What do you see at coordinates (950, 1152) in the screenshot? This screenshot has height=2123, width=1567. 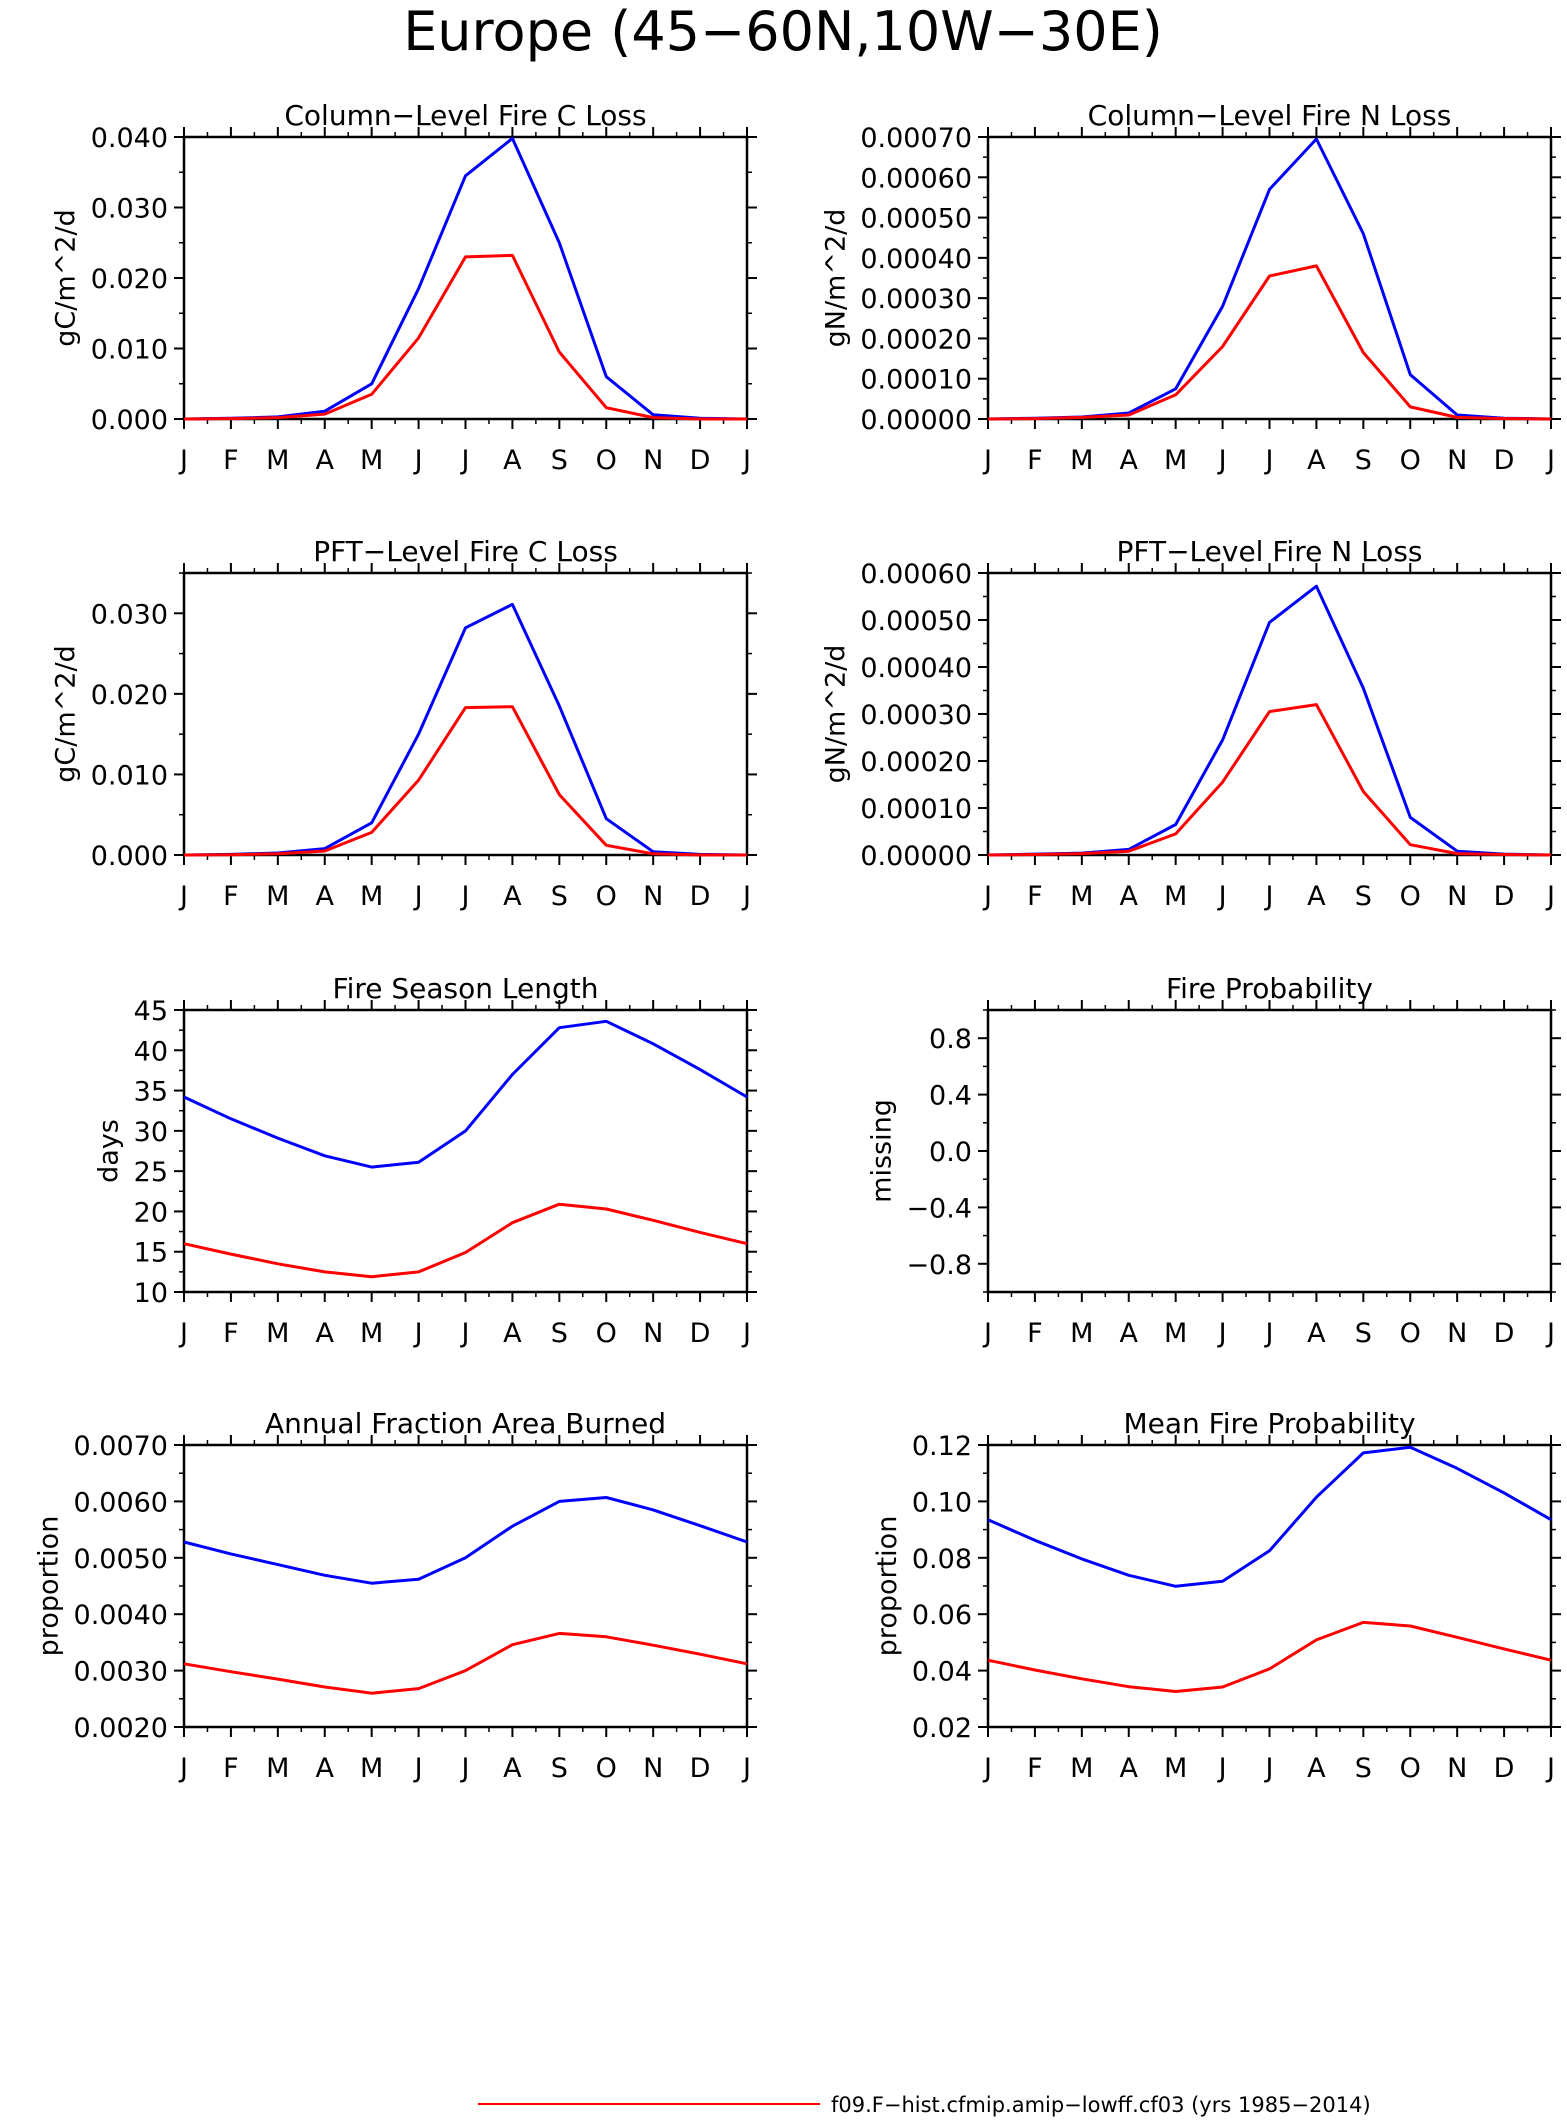 I see `y-tick-label: 0.0` at bounding box center [950, 1152].